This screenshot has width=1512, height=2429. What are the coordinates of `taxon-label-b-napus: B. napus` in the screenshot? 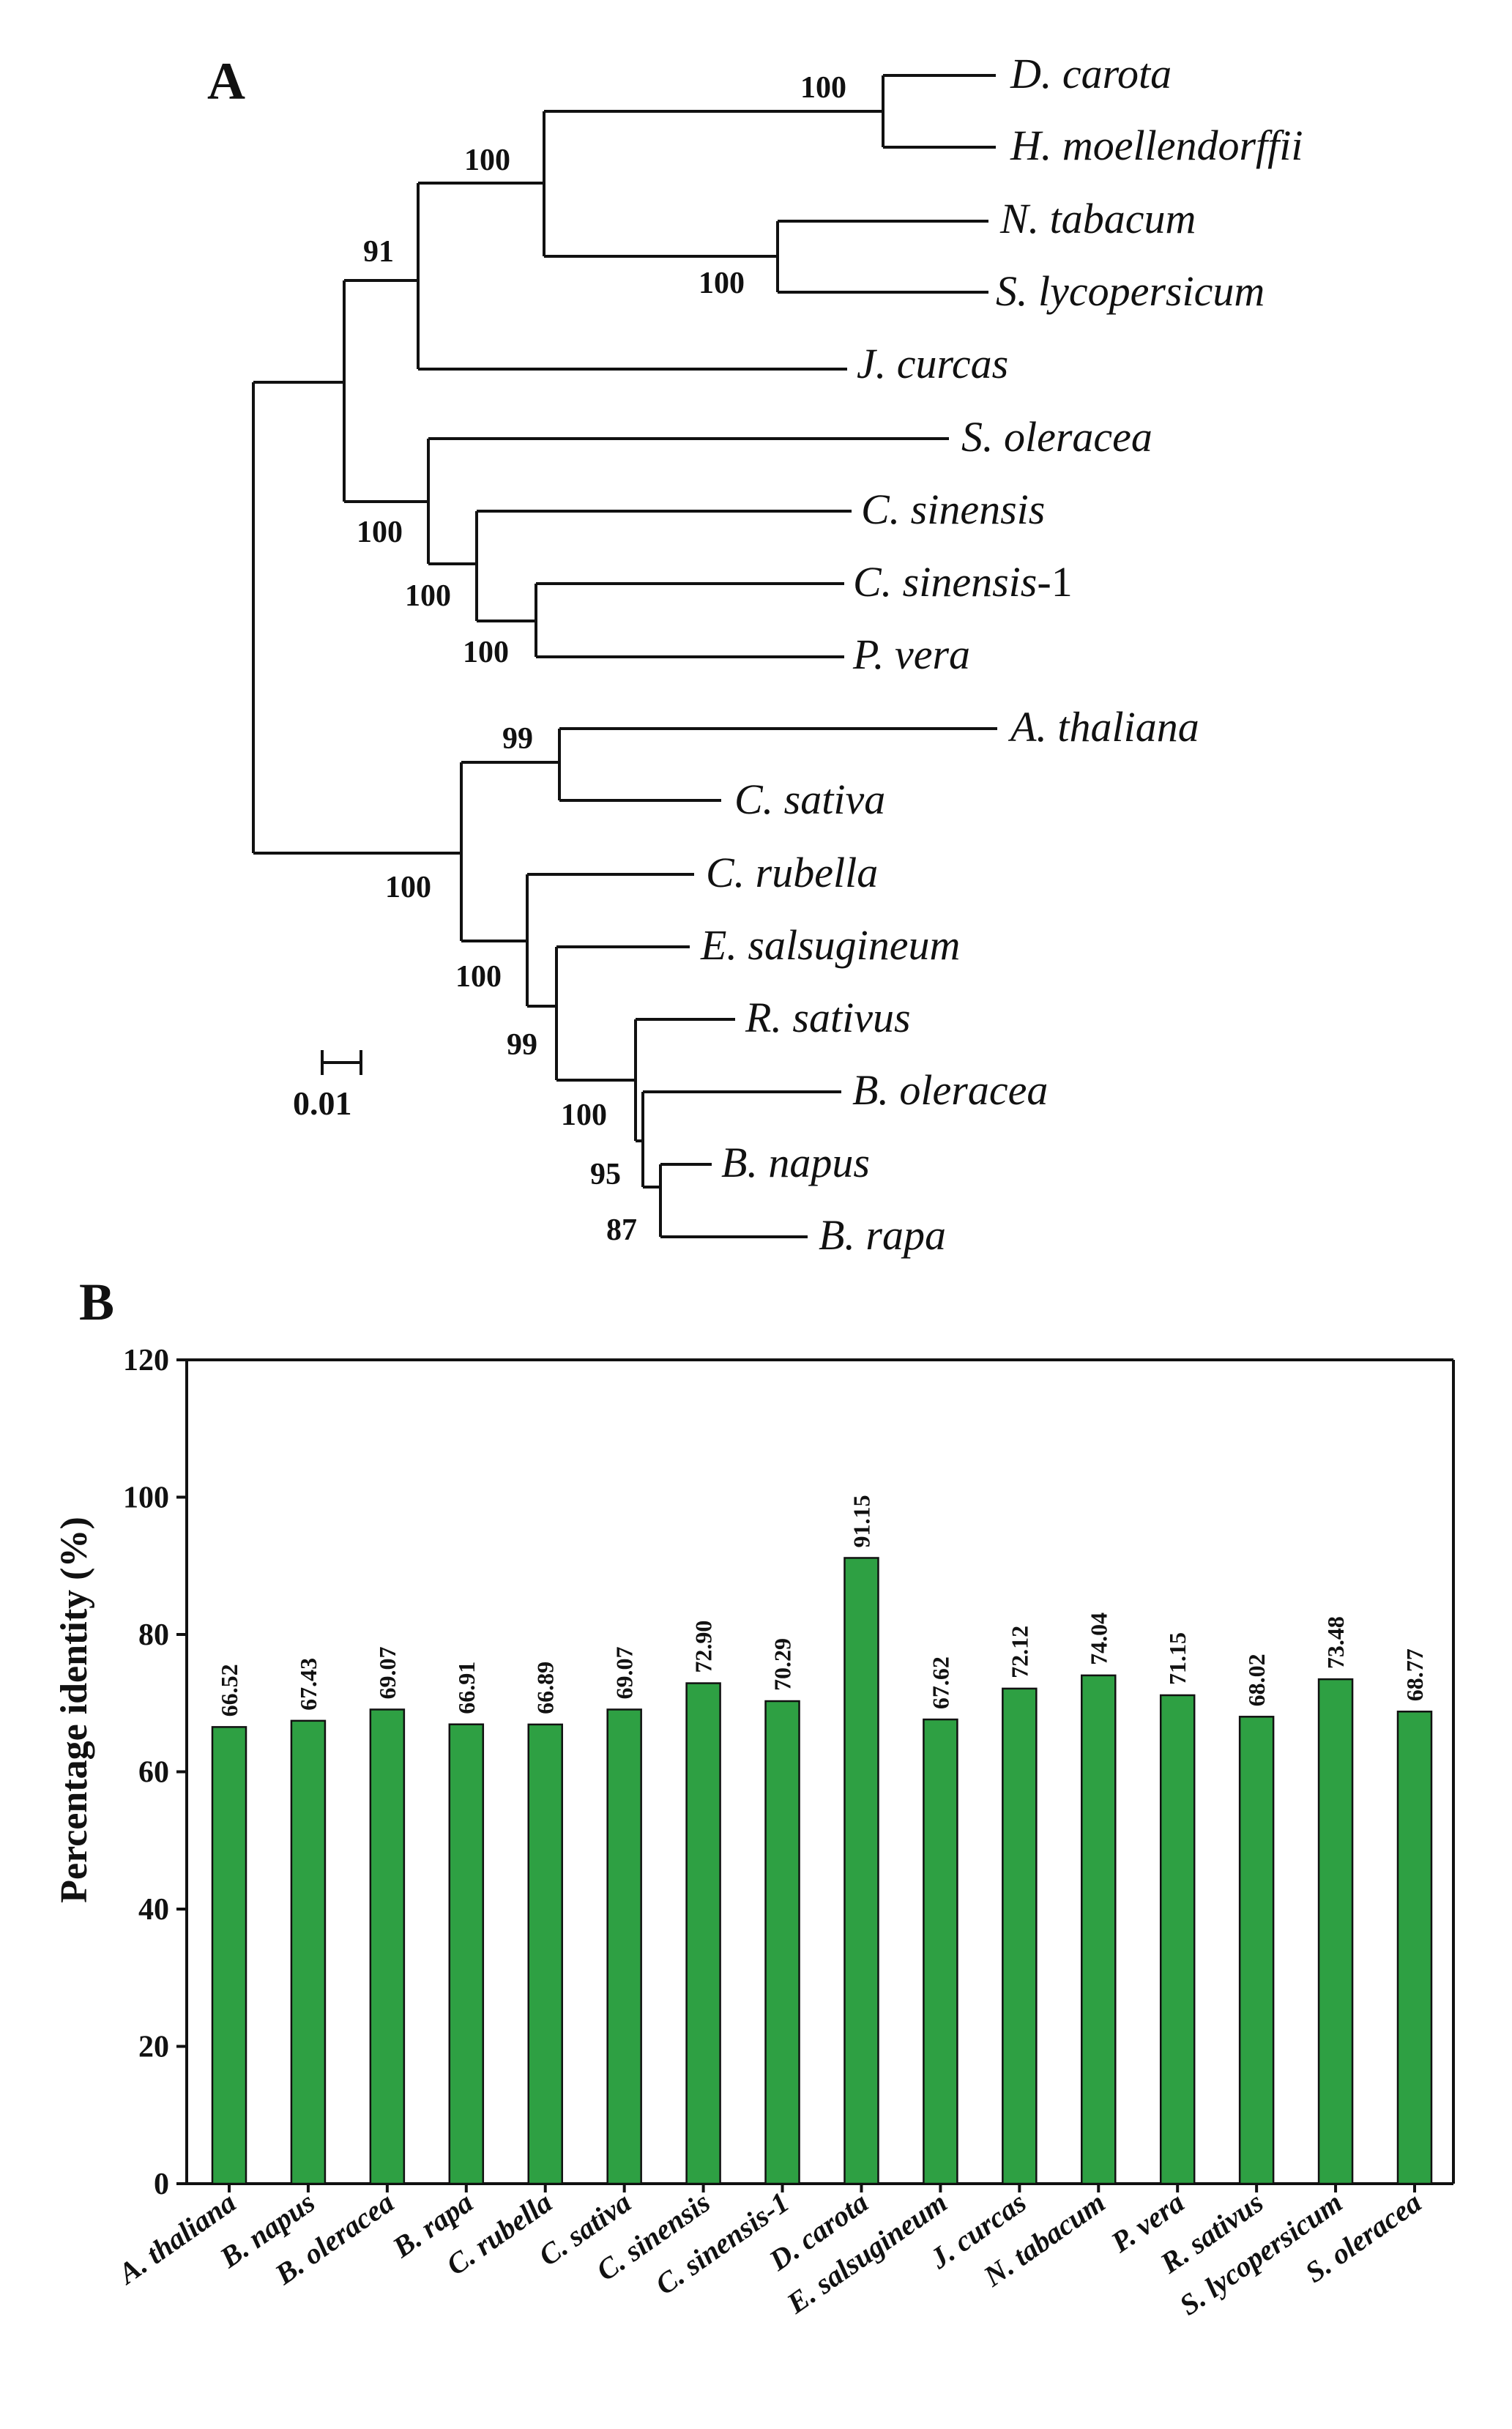 It's located at (795, 1162).